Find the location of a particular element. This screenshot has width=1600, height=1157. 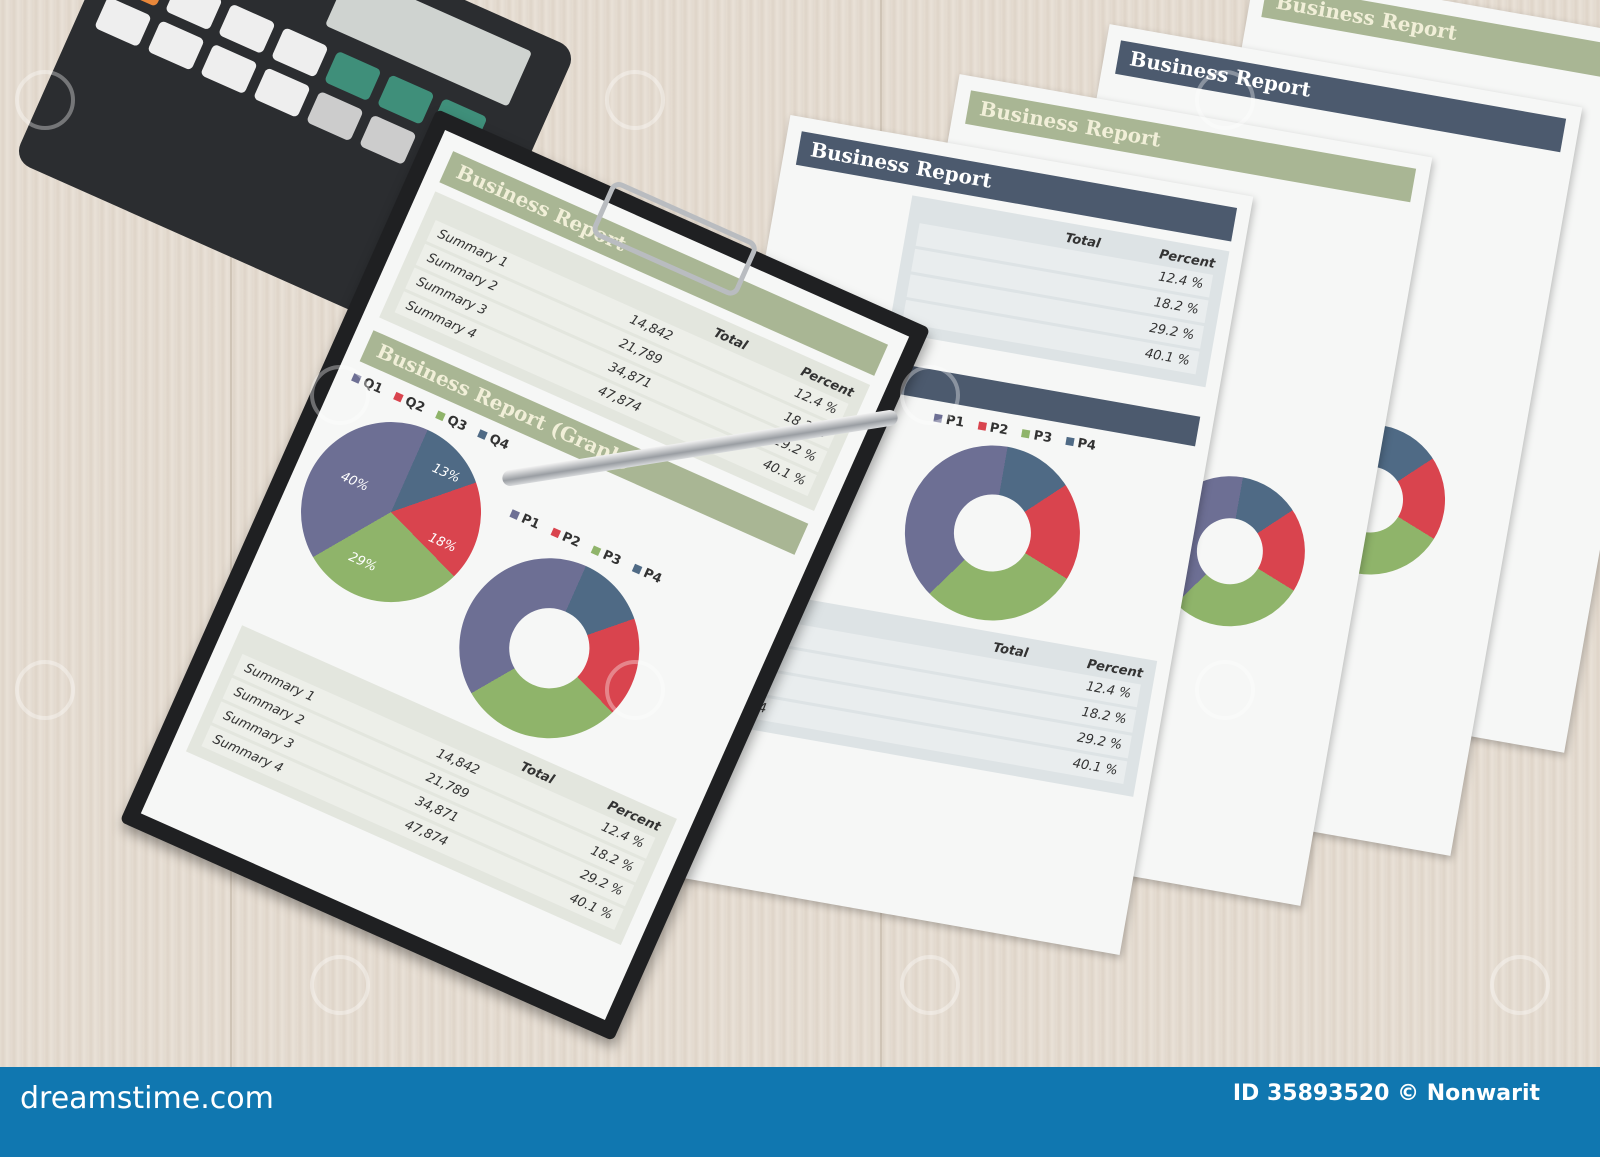

pie-label: 40% is located at coordinates (354, 482).